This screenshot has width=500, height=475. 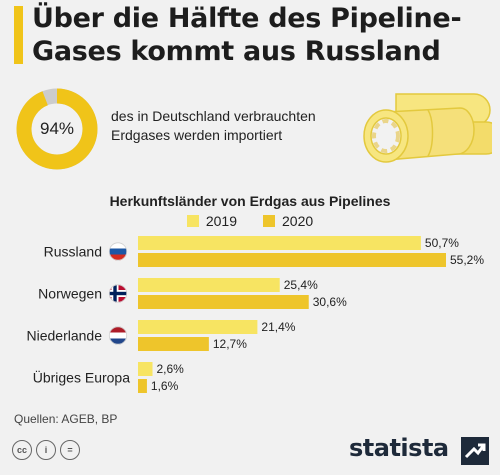 What do you see at coordinates (192, 221) in the screenshot?
I see `legend-swatch-2019` at bounding box center [192, 221].